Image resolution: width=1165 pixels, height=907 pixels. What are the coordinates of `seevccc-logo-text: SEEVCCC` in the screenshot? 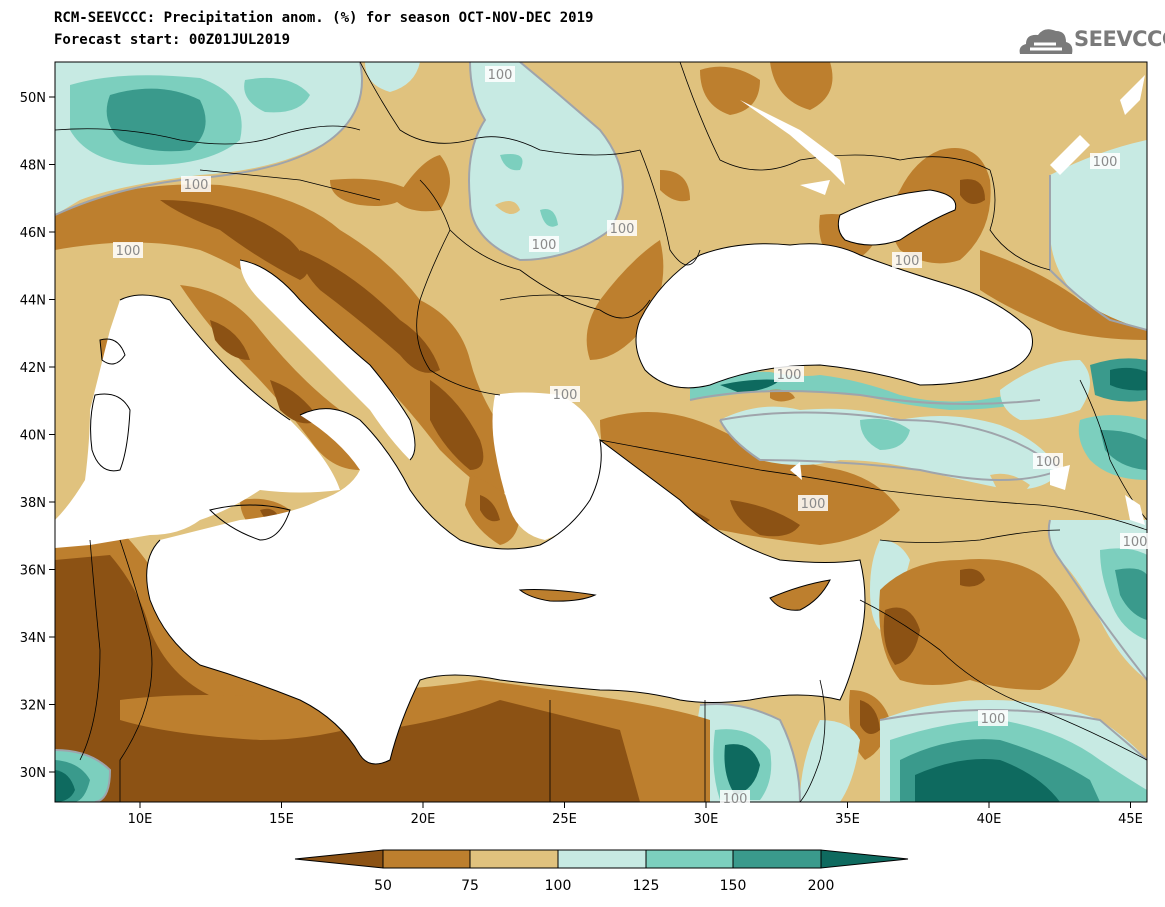 It's located at (1119, 39).